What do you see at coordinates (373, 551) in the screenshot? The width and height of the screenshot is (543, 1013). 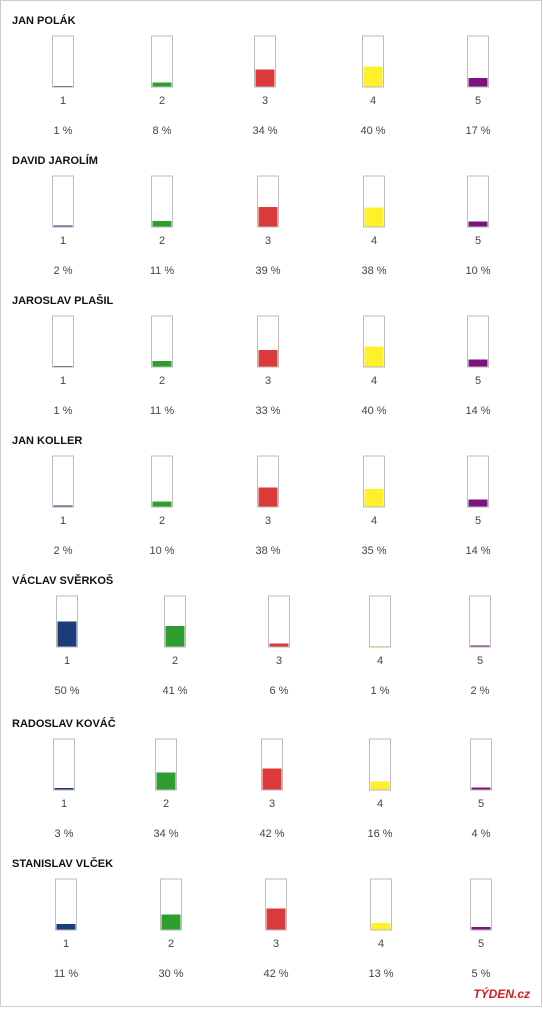 I see `value-label: 35 %` at bounding box center [373, 551].